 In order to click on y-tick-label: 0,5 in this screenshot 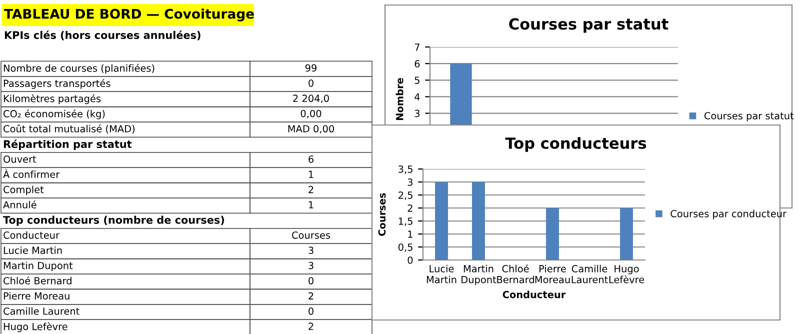, I will do `click(405, 247)`.